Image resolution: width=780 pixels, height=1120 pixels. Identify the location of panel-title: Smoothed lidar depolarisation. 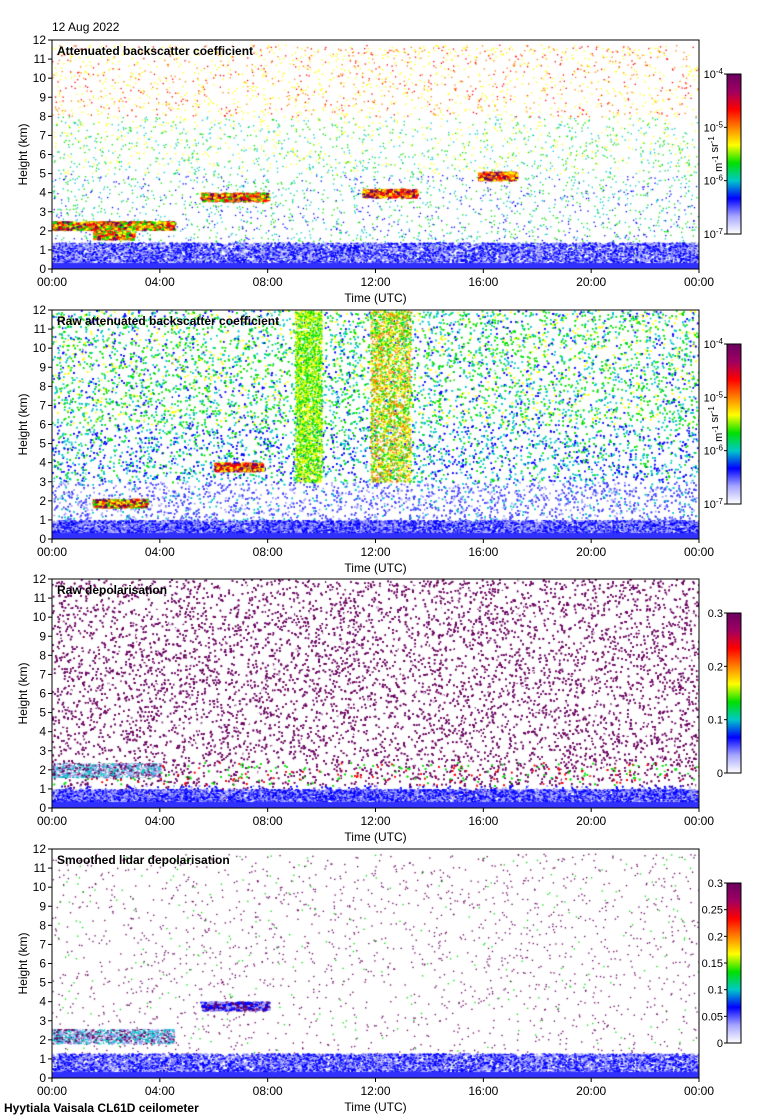
(143, 860).